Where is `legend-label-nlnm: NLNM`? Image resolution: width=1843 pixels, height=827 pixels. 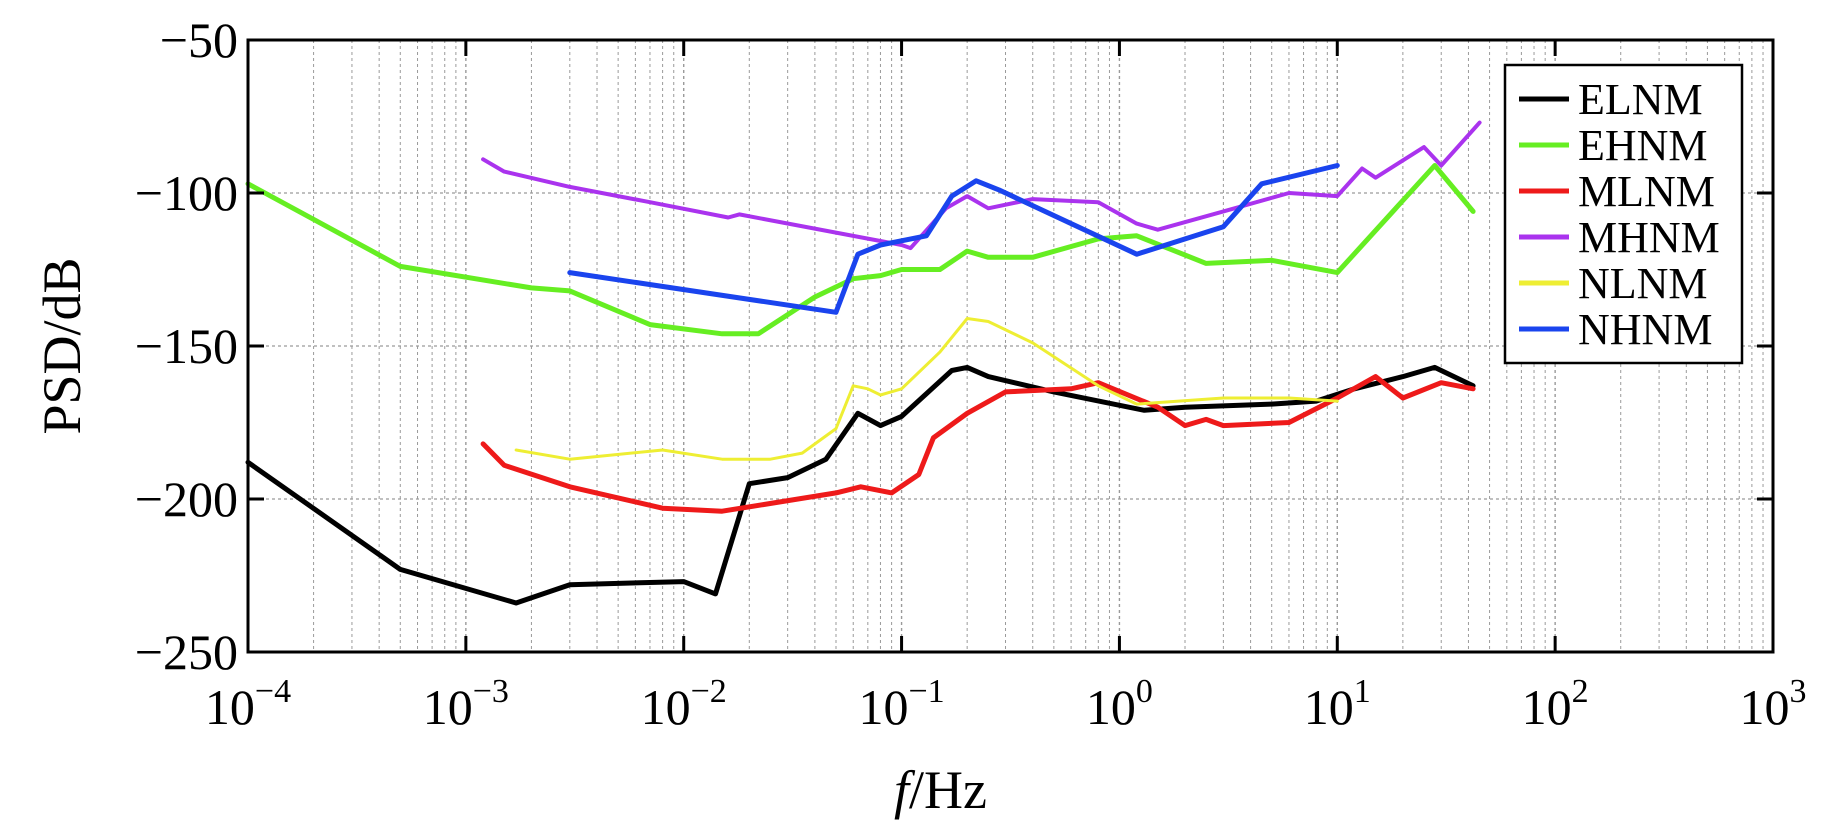
legend-label-nlnm: NLNM is located at coordinates (1643, 283).